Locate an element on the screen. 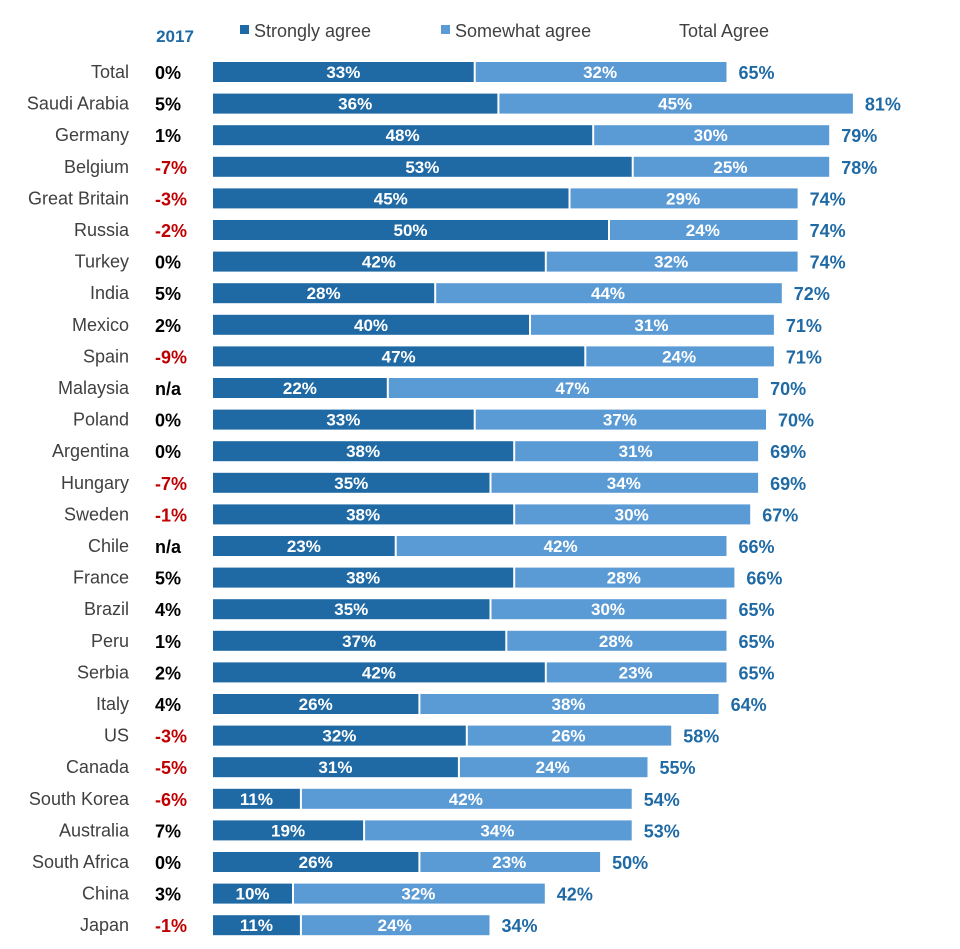 This screenshot has height=949, width=960. total-agree-label: 54% is located at coordinates (662, 800).